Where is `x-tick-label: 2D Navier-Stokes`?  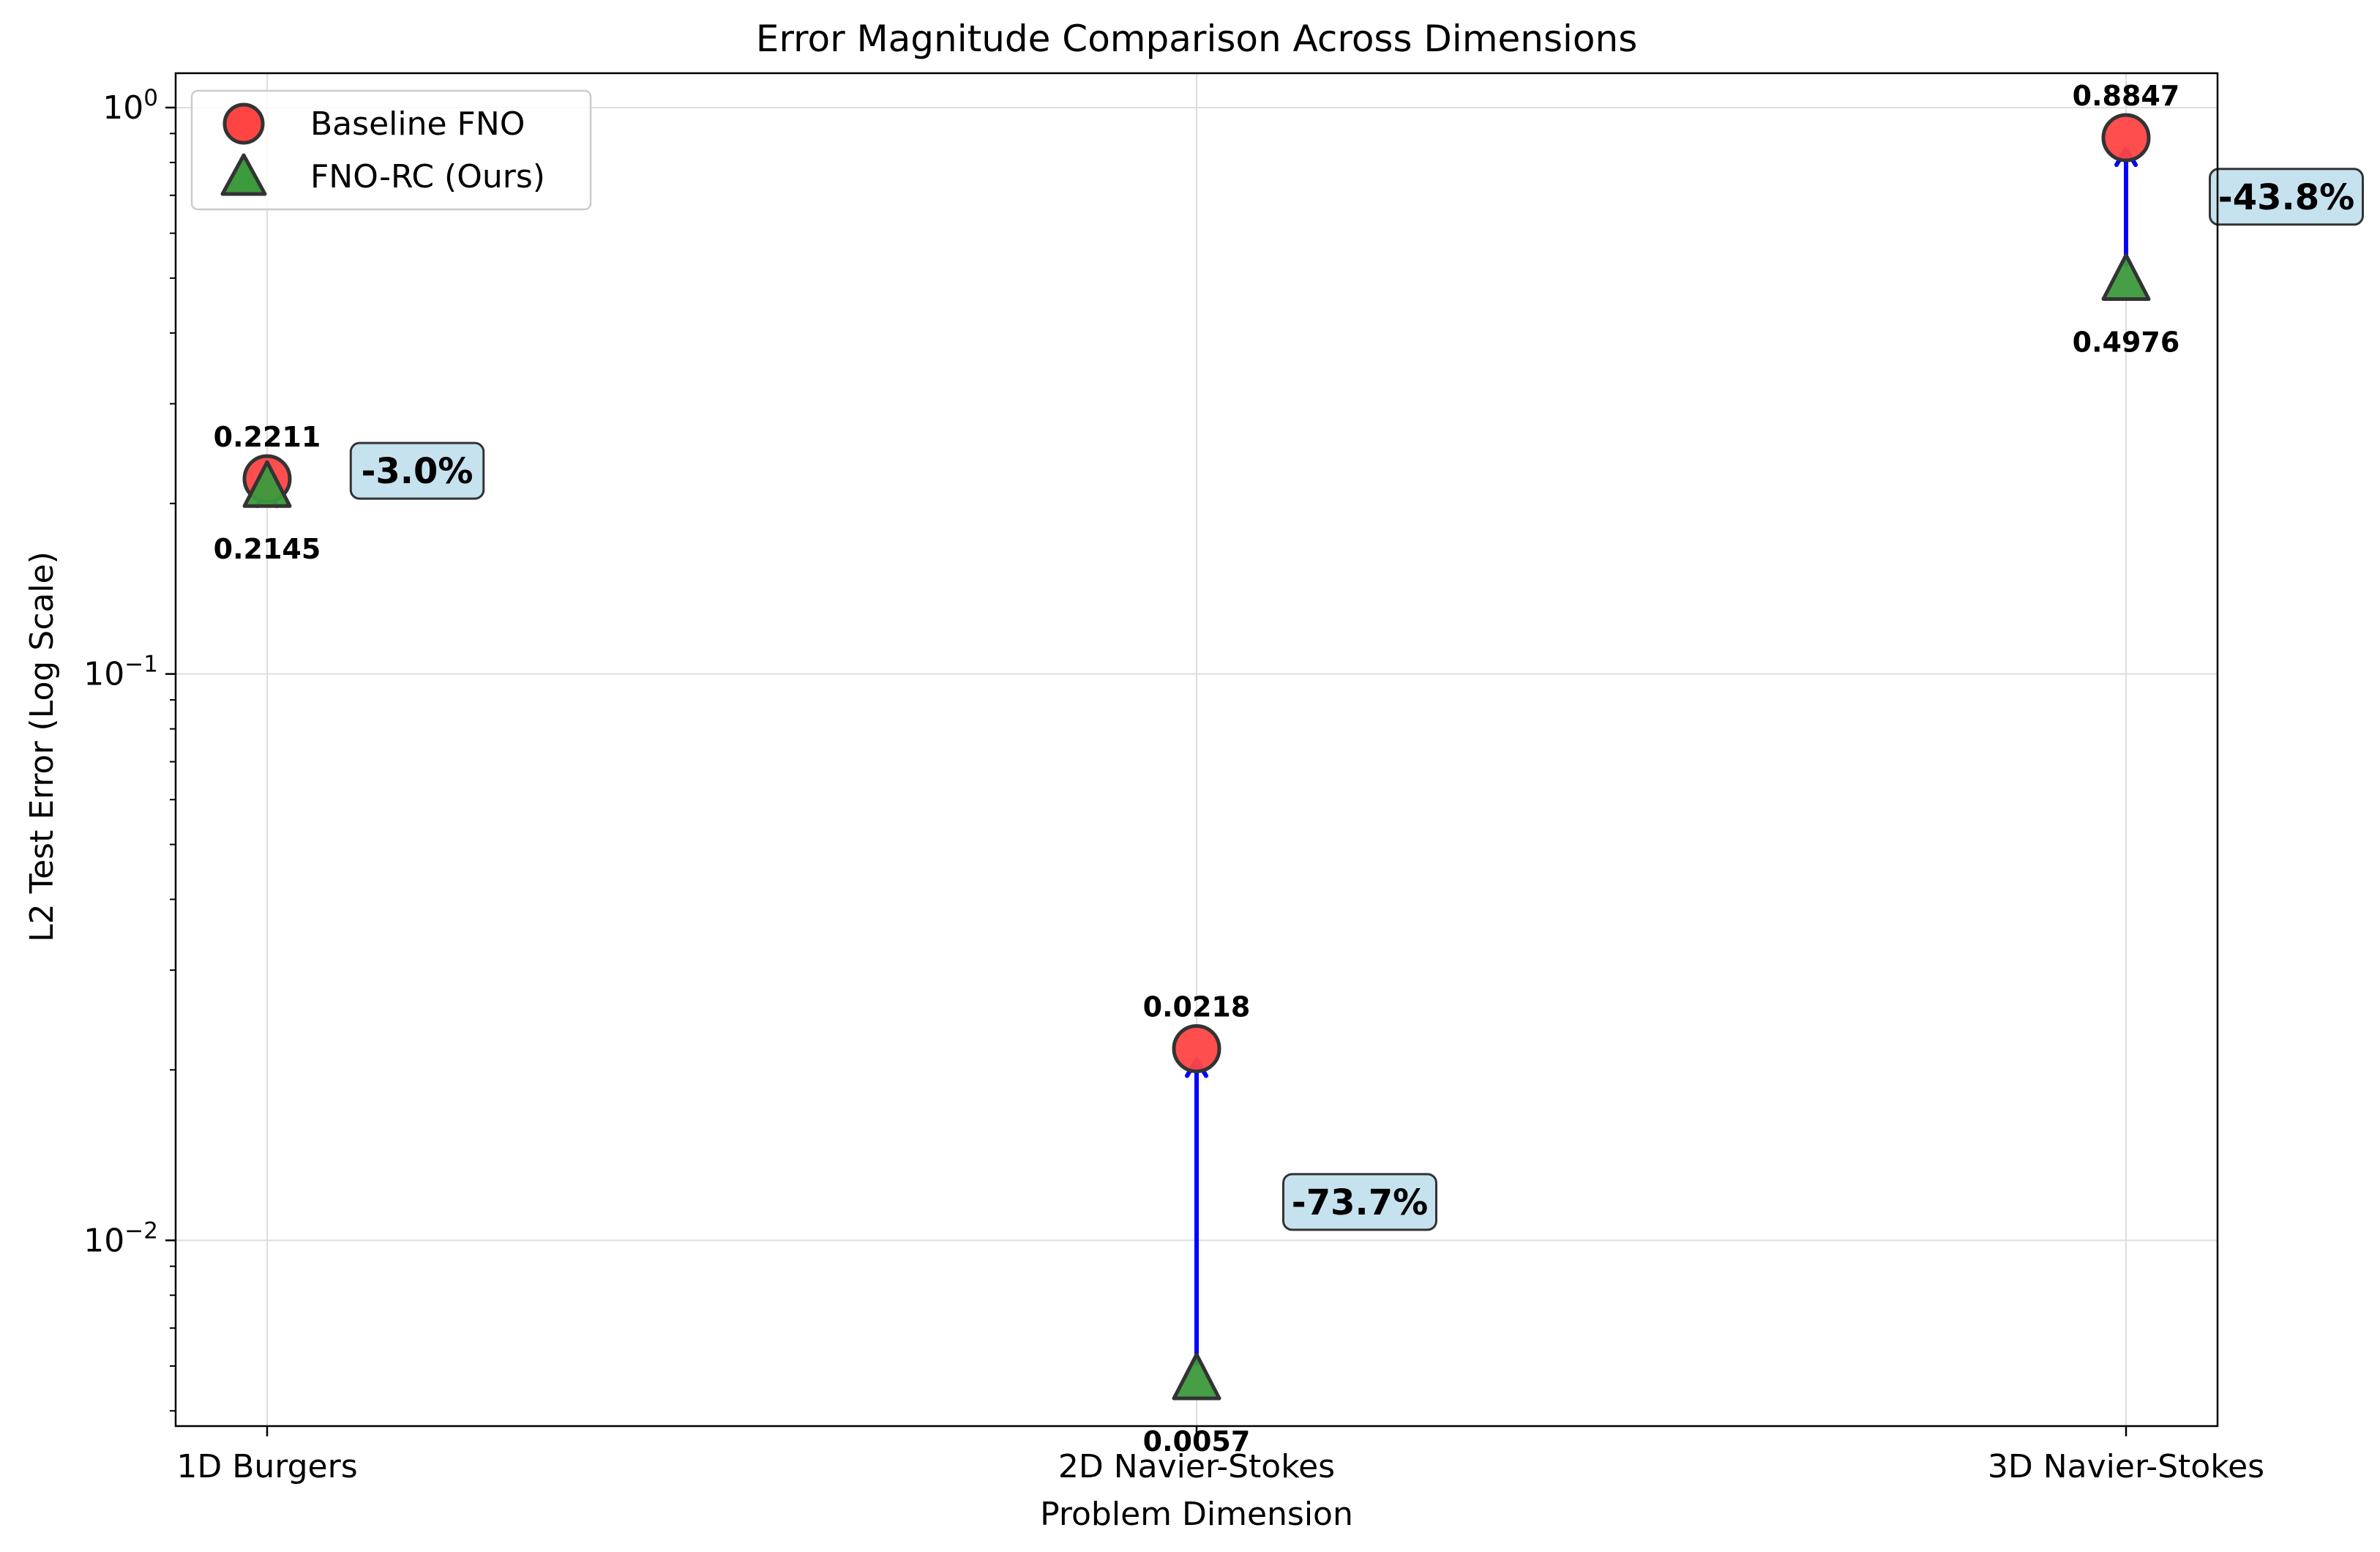 x-tick-label: 2D Navier-Stokes is located at coordinates (1196, 1466).